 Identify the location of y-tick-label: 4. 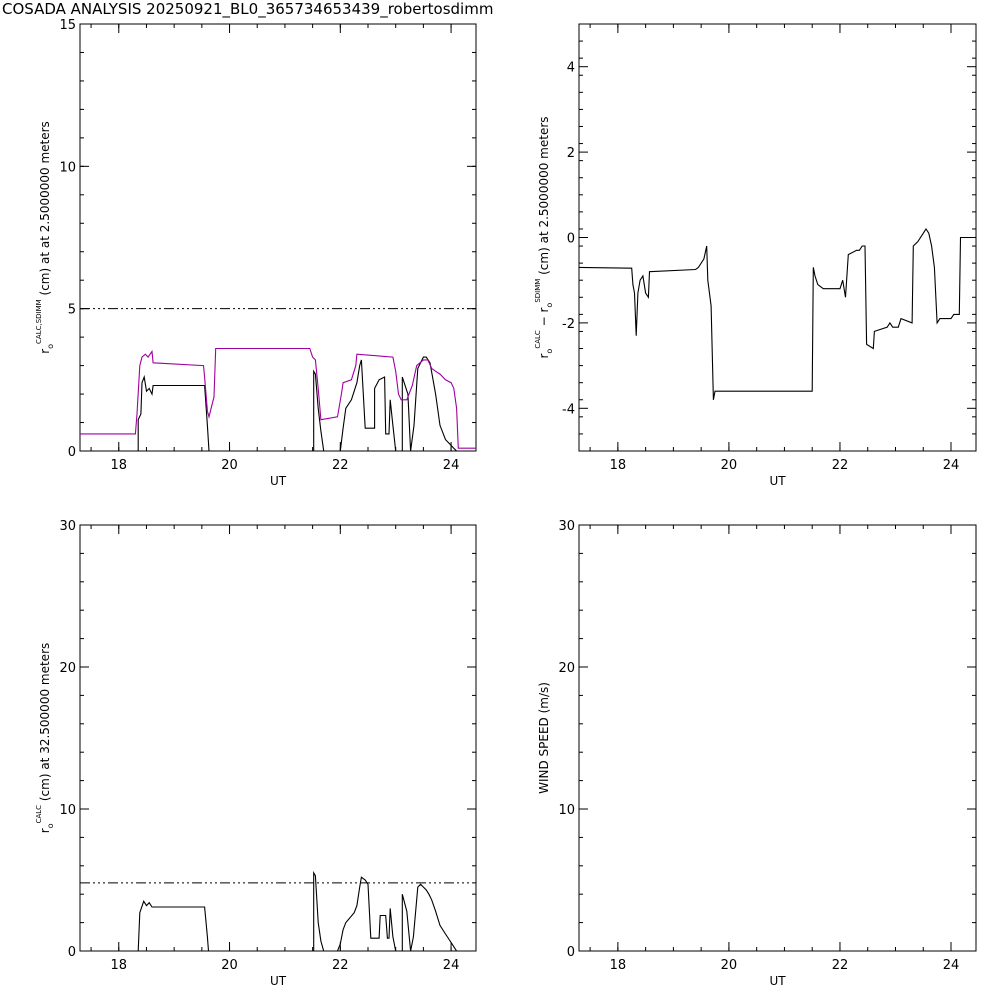
(571, 68).